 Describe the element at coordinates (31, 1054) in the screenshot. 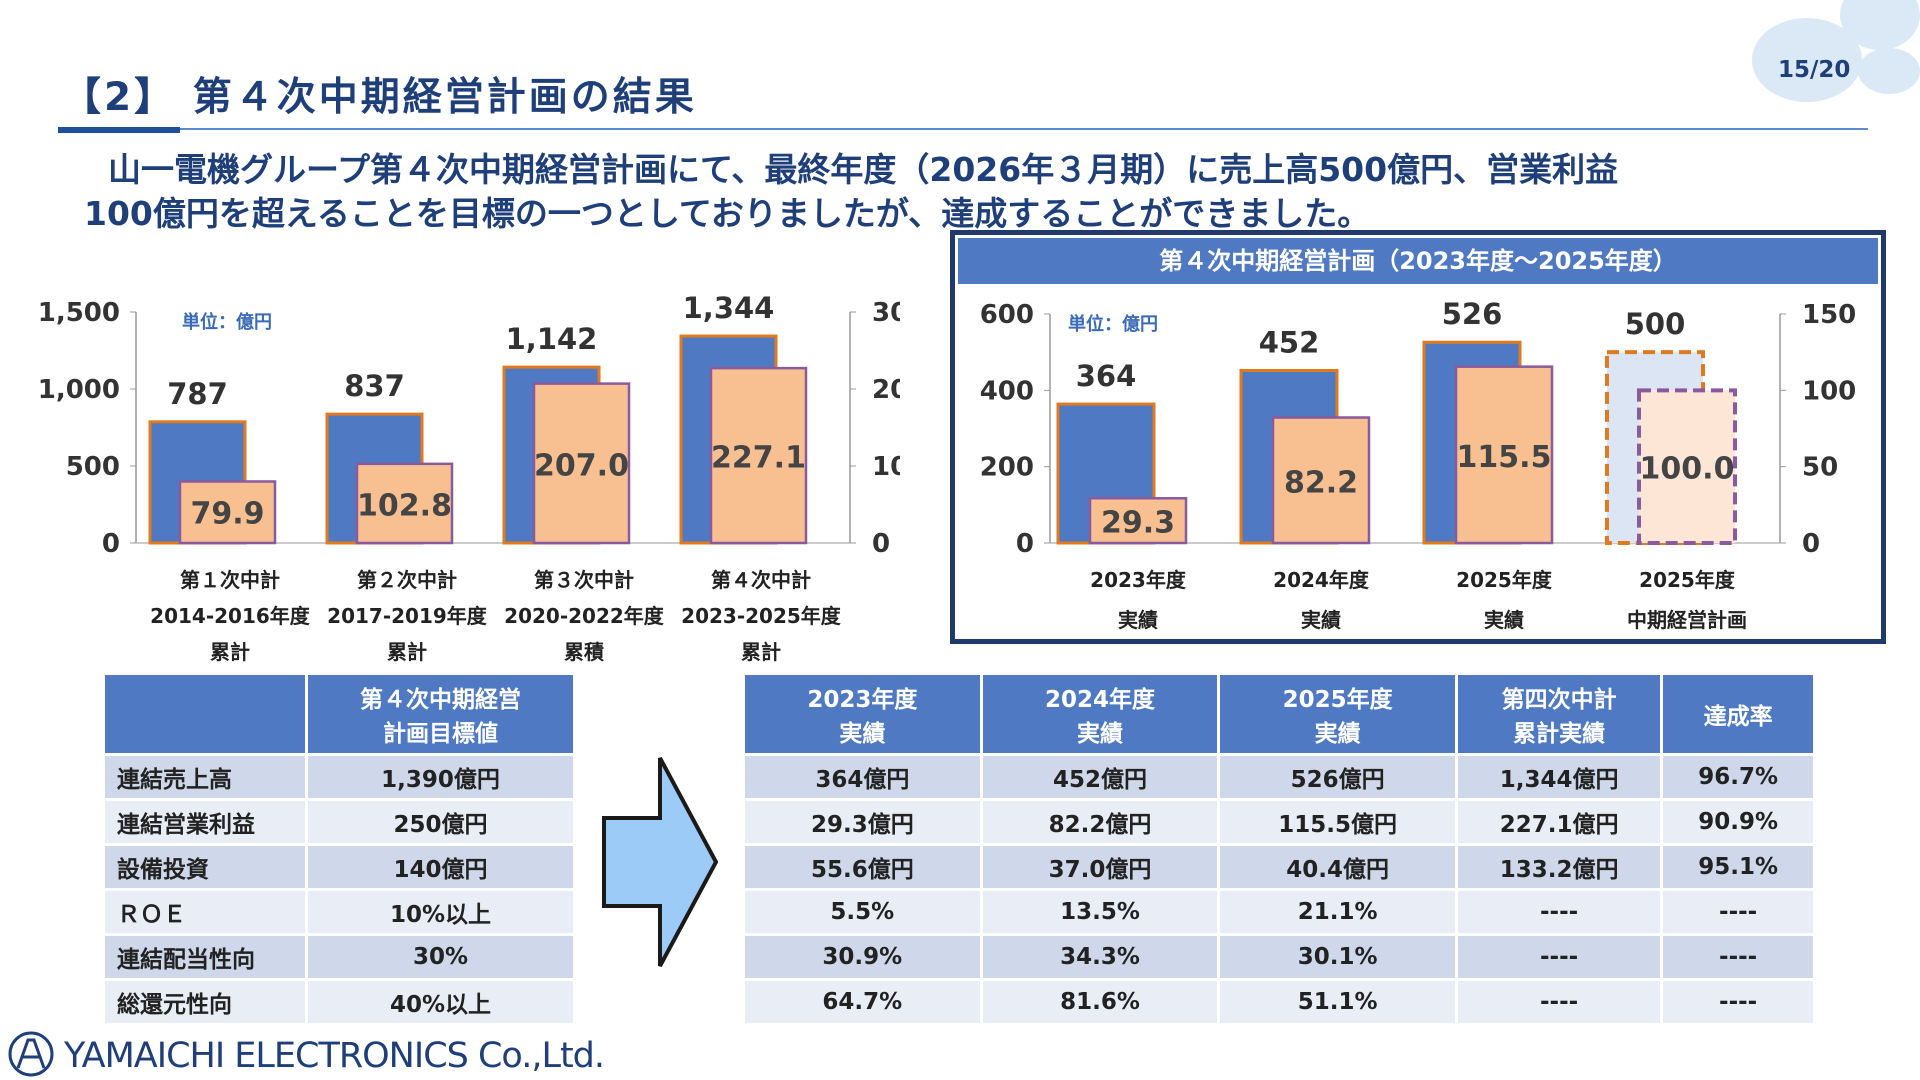

I see `company-logo-icon` at that location.